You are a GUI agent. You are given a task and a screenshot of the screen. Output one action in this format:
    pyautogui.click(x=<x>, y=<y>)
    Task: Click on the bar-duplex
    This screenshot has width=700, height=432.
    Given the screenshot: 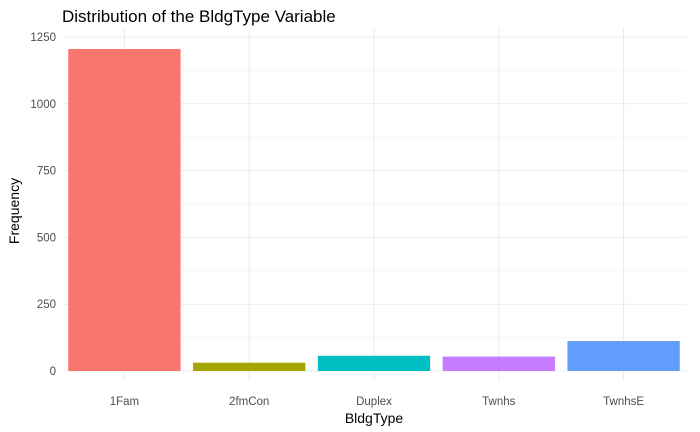 What is the action you would take?
    pyautogui.click(x=374, y=363)
    